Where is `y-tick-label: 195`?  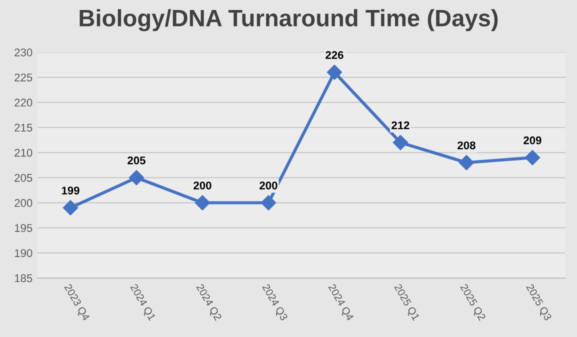 y-tick-label: 195 is located at coordinates (23, 228).